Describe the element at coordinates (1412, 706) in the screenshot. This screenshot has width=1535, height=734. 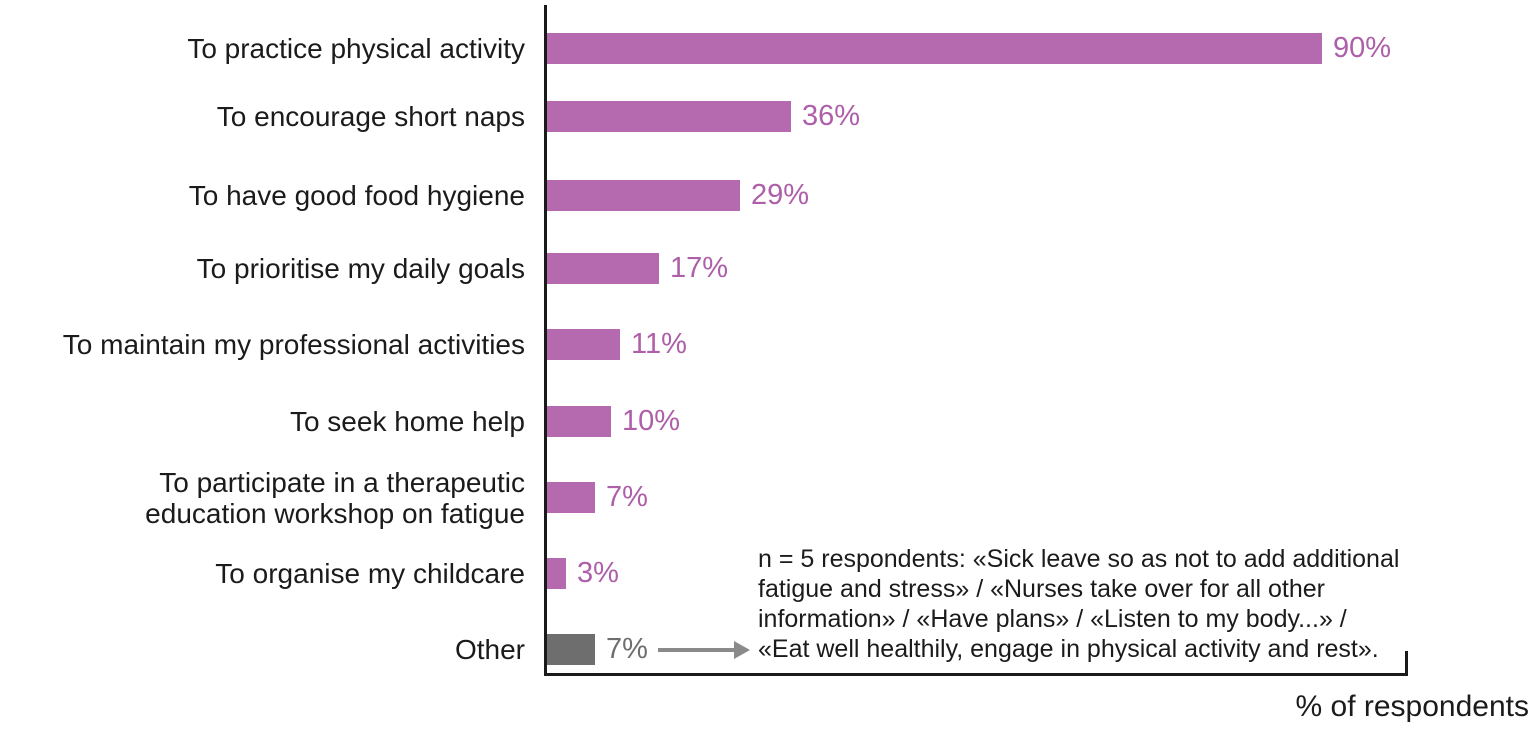
I see `x-axis-label: % of respondents` at that location.